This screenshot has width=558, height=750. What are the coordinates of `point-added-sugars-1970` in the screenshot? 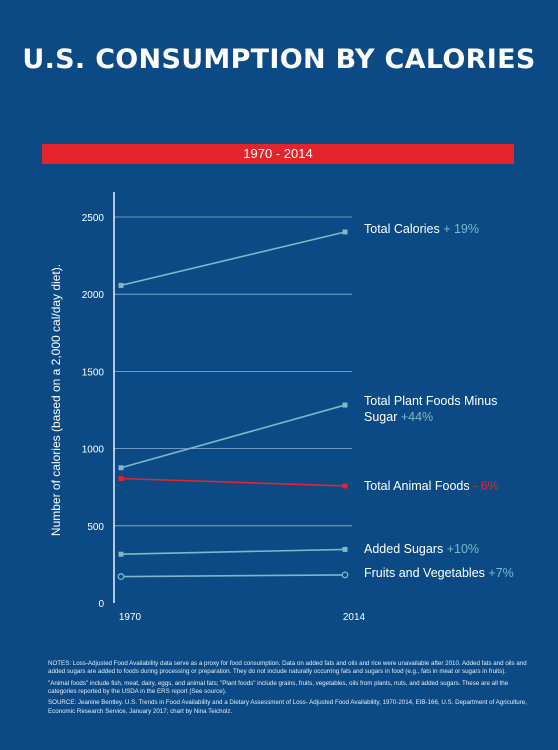 It's located at (121, 554).